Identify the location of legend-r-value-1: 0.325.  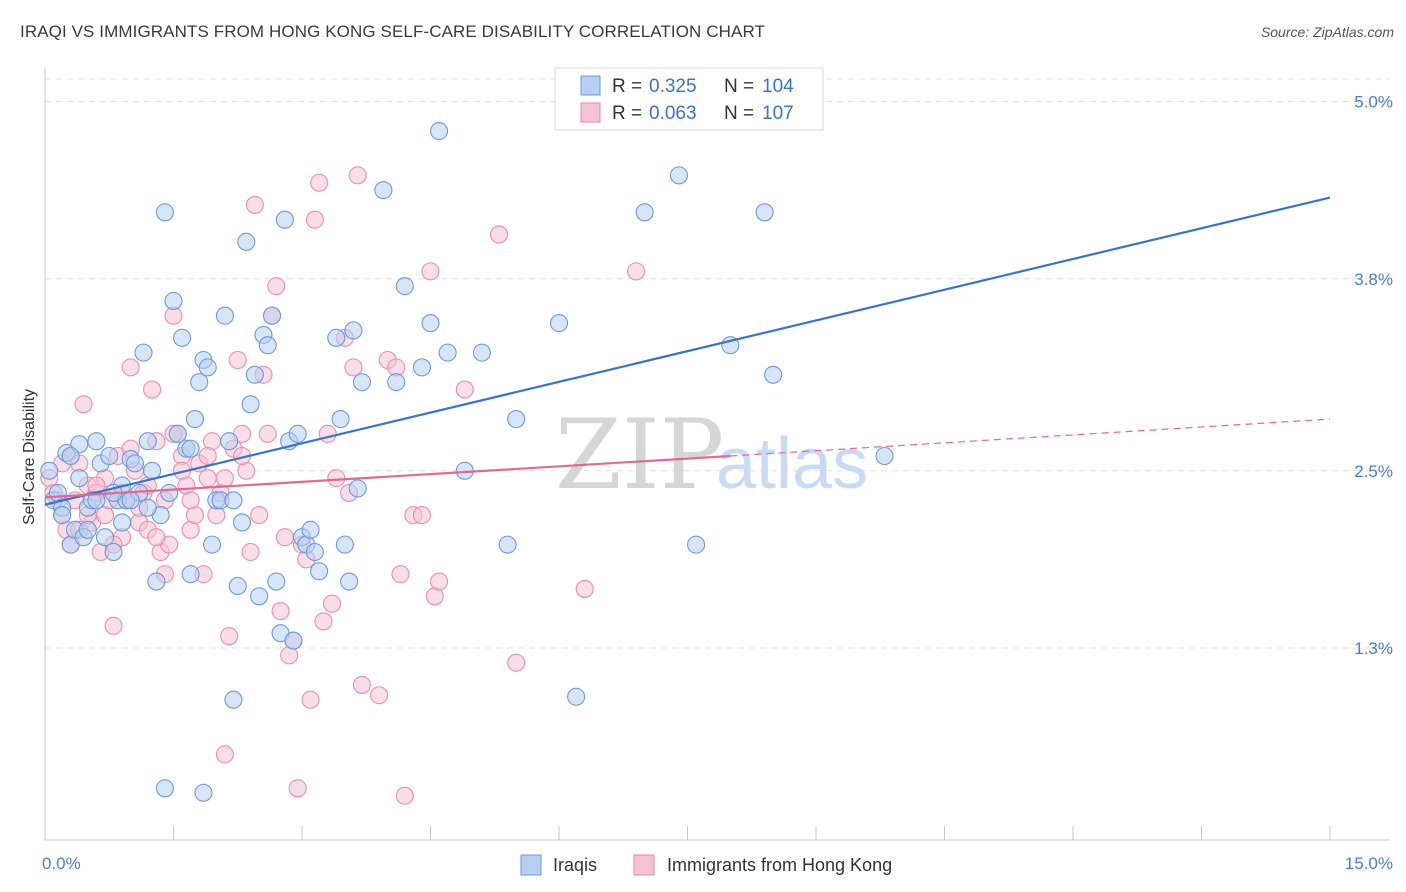
(673, 86).